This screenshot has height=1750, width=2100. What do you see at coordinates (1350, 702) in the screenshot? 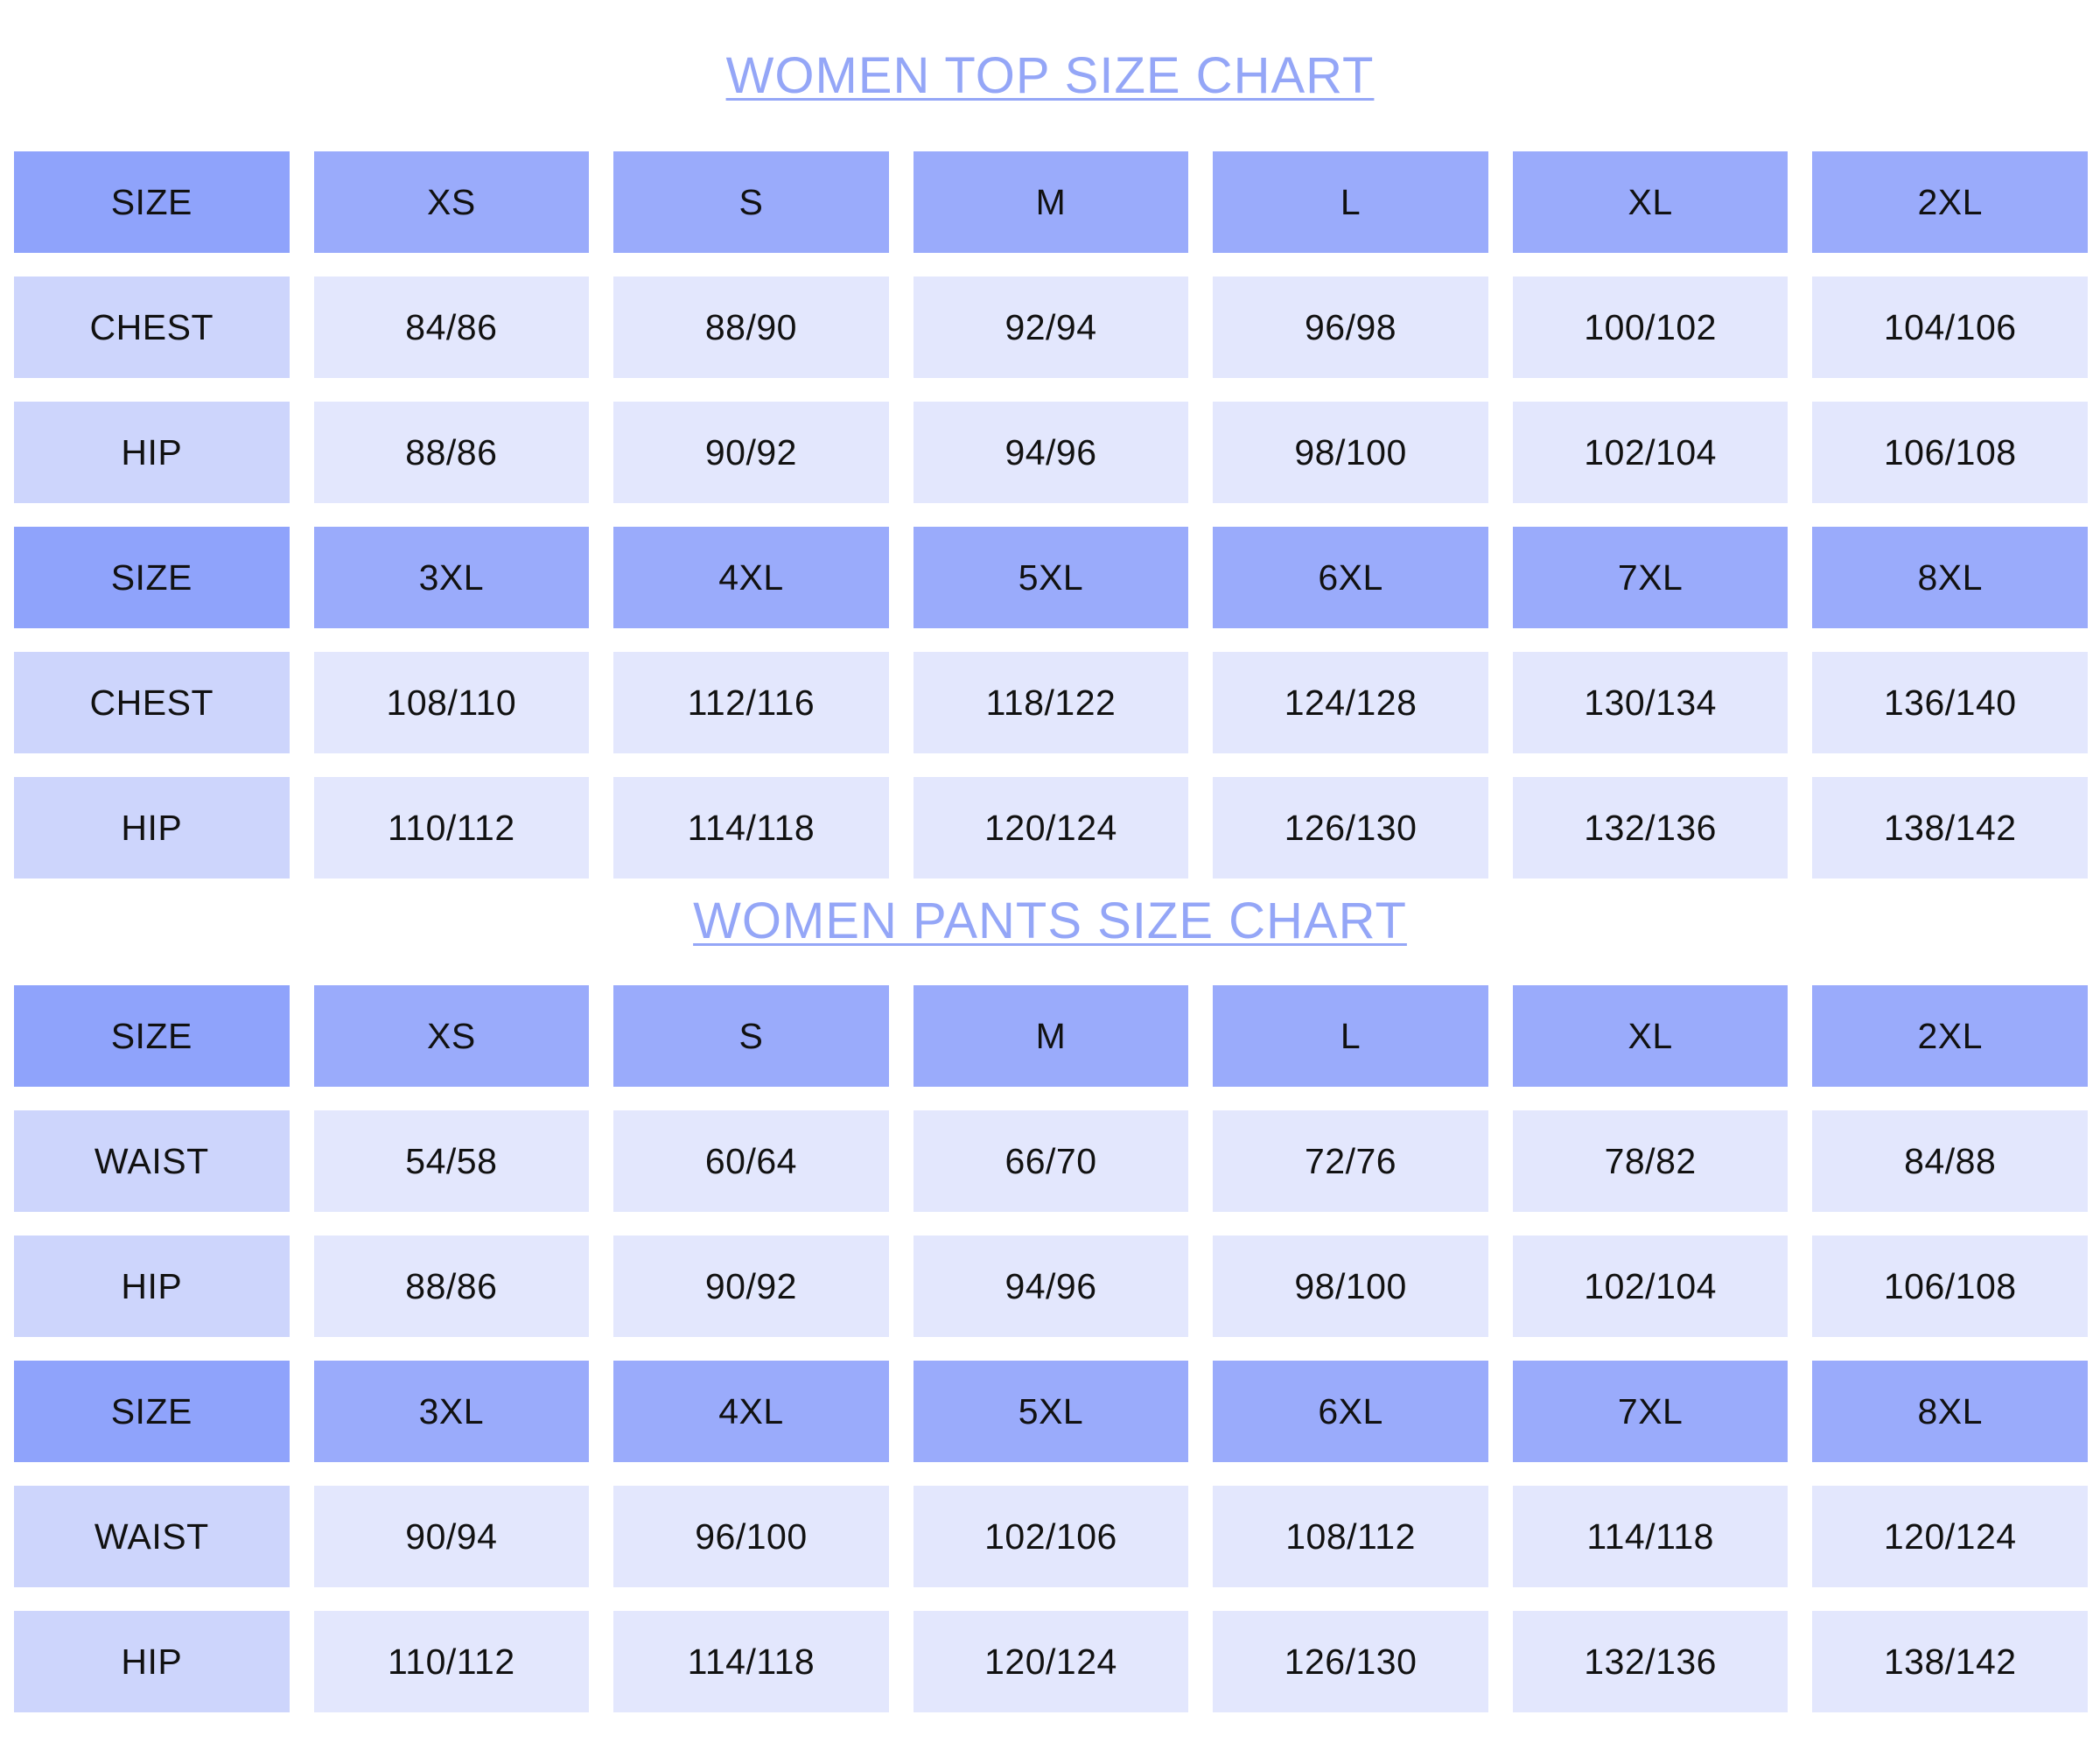
I see `measurement-value: 124/128` at bounding box center [1350, 702].